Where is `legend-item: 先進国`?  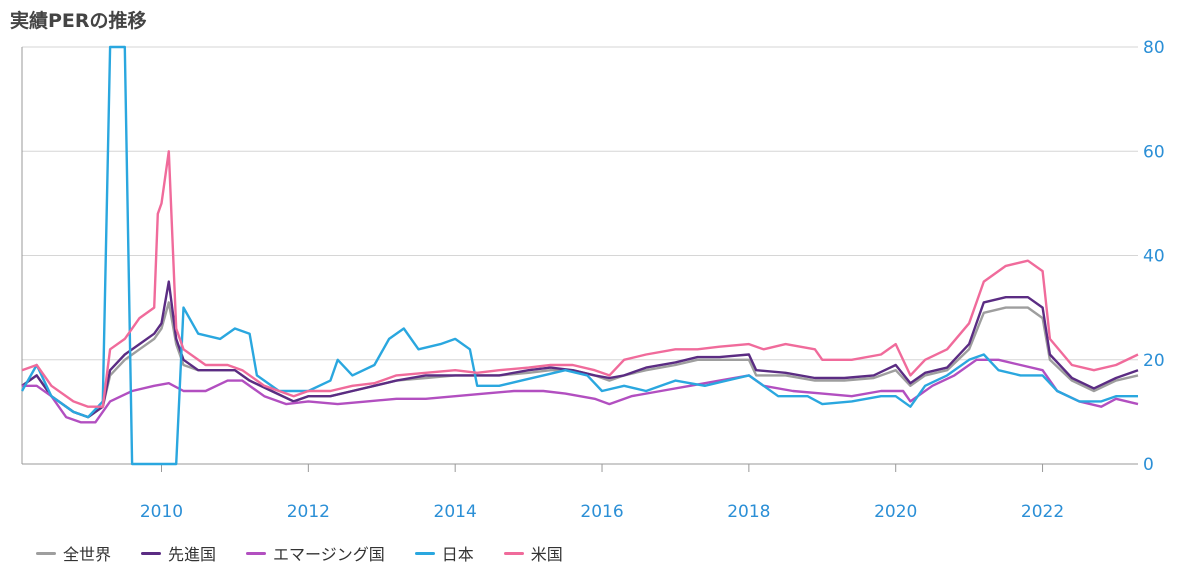 legend-item: 先進国 is located at coordinates (178, 553).